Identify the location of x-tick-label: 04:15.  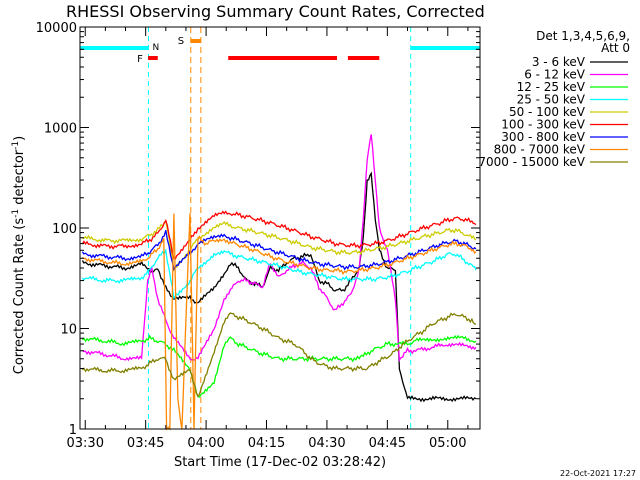
(266, 443).